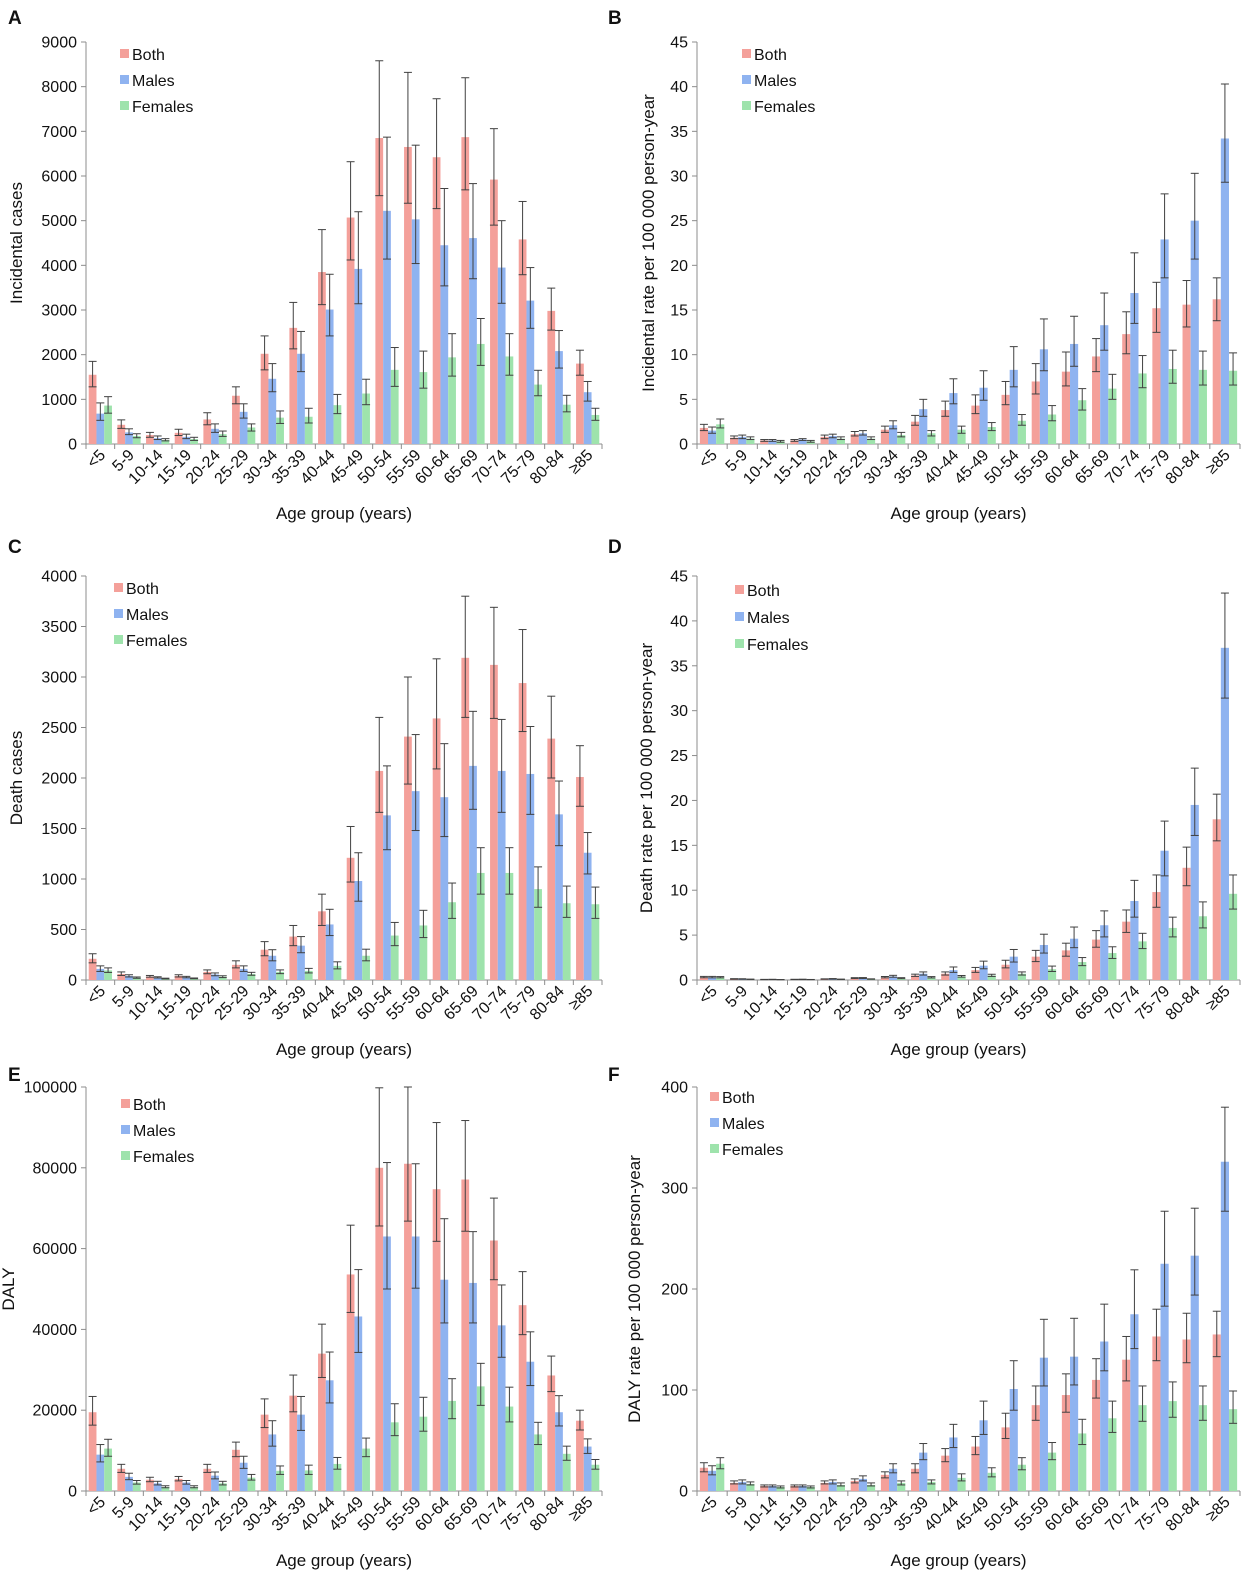 The width and height of the screenshot is (1248, 1570). Describe the element at coordinates (674, 1088) in the screenshot. I see `y-tick-label: 400` at that location.